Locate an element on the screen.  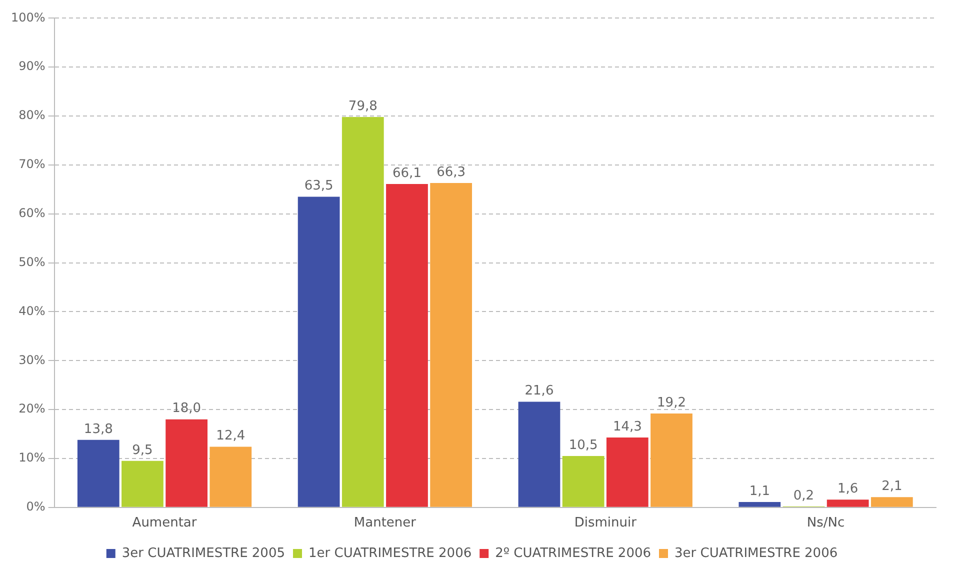
y-tick-label: 0% is located at coordinates (36, 507).